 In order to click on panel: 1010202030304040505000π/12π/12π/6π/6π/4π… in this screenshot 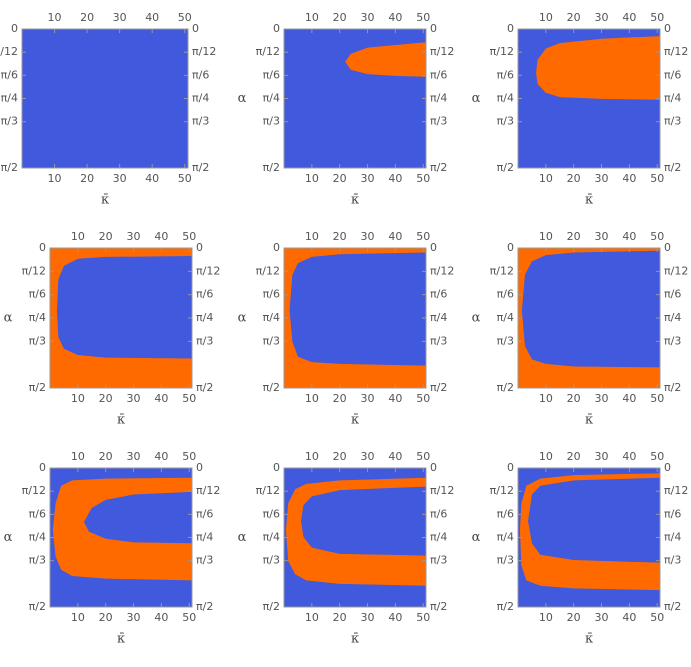, I will do `click(108, 109)`.